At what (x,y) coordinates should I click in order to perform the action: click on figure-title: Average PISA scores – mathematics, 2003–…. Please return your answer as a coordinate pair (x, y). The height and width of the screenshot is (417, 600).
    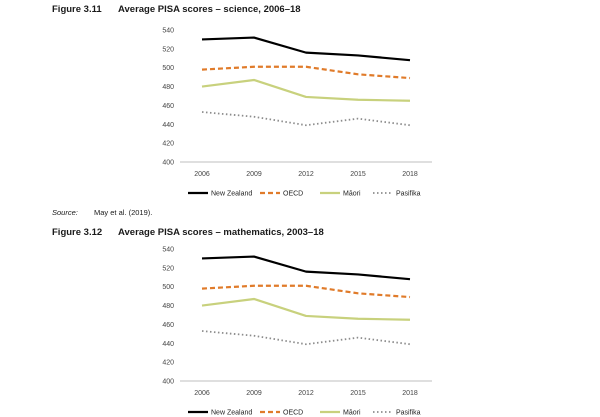
    Looking at the image, I should click on (221, 232).